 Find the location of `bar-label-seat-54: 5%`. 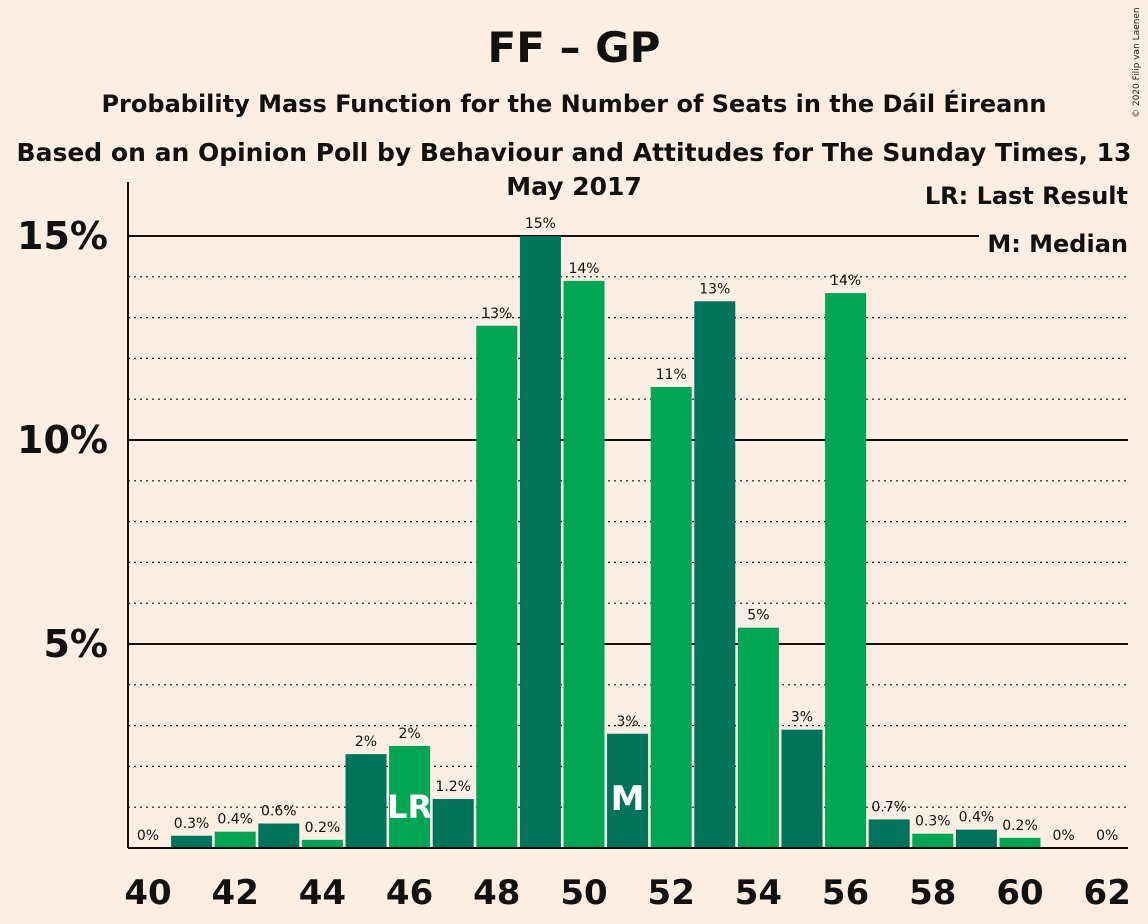

bar-label-seat-54: 5% is located at coordinates (758, 616).